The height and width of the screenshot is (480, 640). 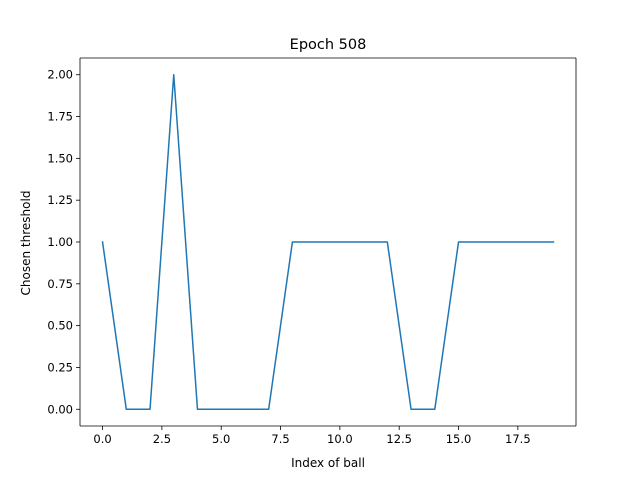 What do you see at coordinates (60, 367) in the screenshot?
I see `y-tick-label: 0.25` at bounding box center [60, 367].